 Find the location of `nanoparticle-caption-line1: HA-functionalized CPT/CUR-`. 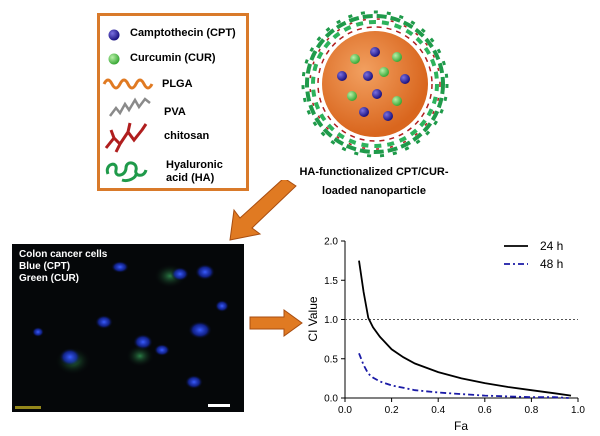

nanoparticle-caption-line1: HA-functionalized CPT/CUR- is located at coordinates (374, 172).